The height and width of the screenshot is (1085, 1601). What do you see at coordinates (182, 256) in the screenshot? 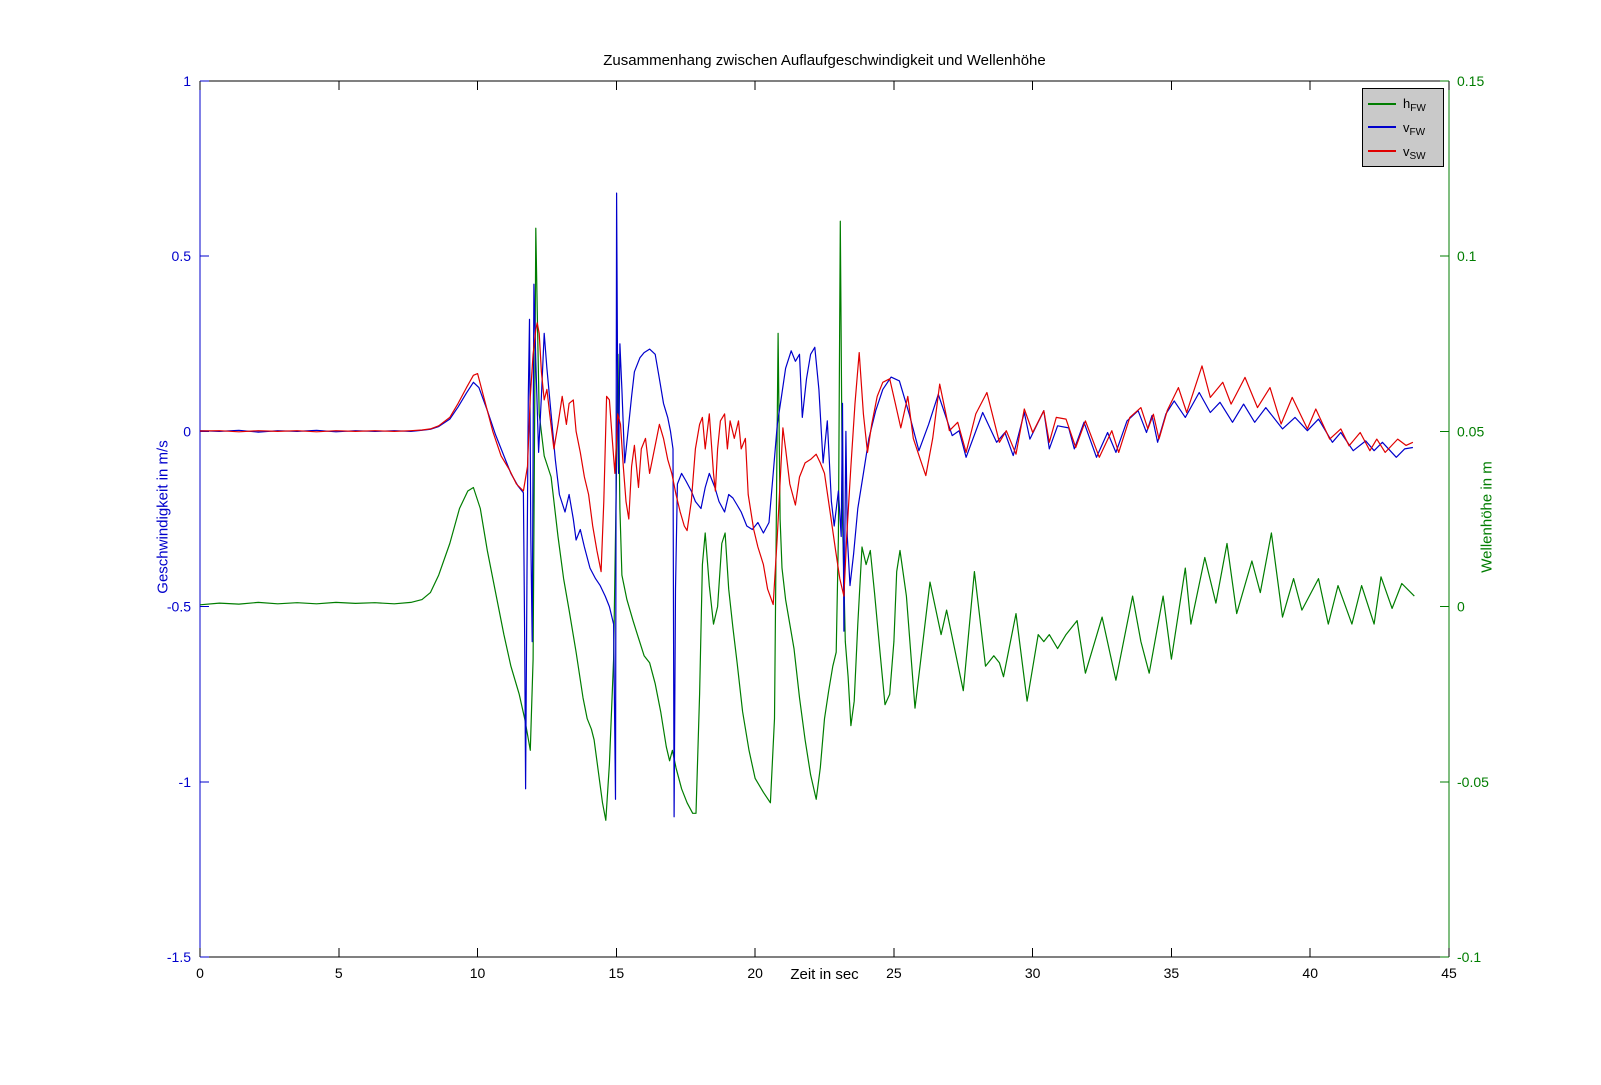
I see `y-left-tick-label: 0.5` at bounding box center [182, 256].